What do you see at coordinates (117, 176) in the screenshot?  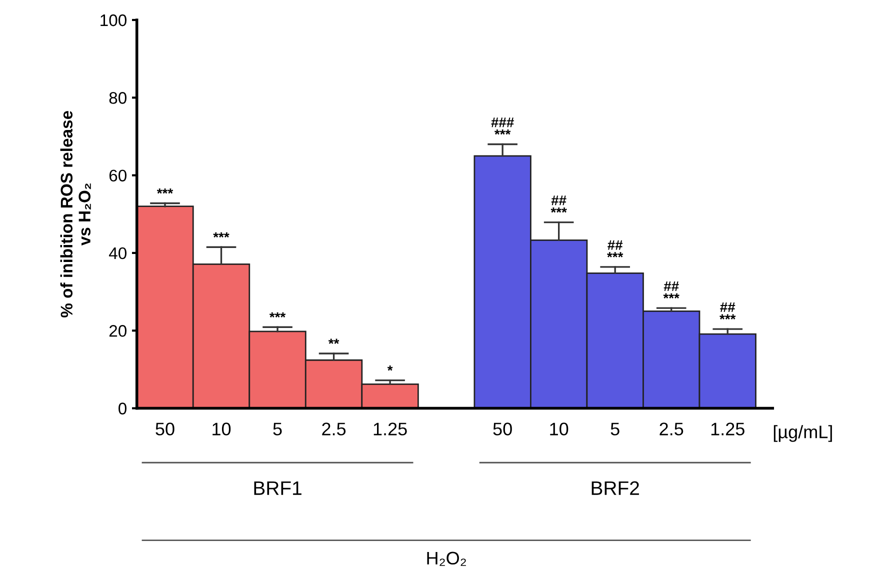 I see `y-tick-label: 60` at bounding box center [117, 176].